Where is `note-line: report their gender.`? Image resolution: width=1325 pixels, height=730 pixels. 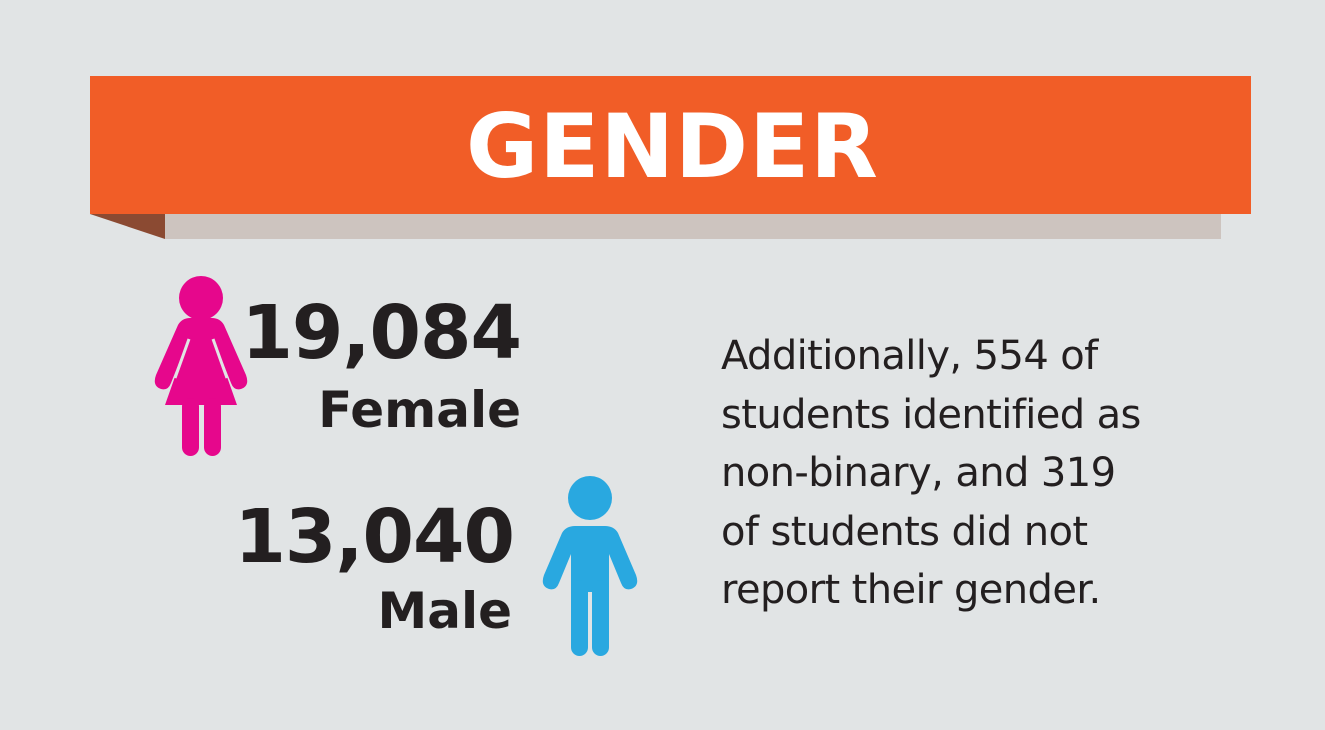
note-line: report their gender. is located at coordinates (911, 590).